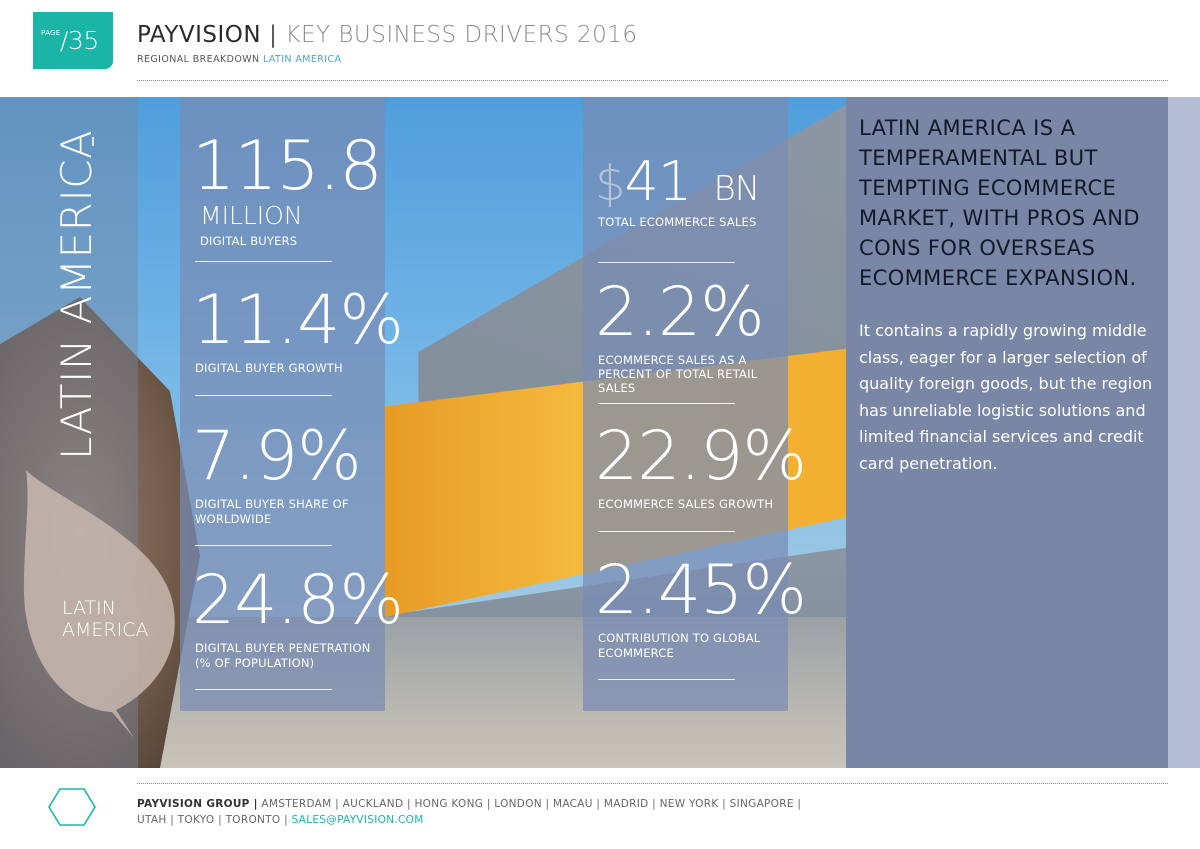 The image size is (1200, 849). What do you see at coordinates (197, 804) in the screenshot?
I see `footer-brand: PAYVISION GROUP |` at bounding box center [197, 804].